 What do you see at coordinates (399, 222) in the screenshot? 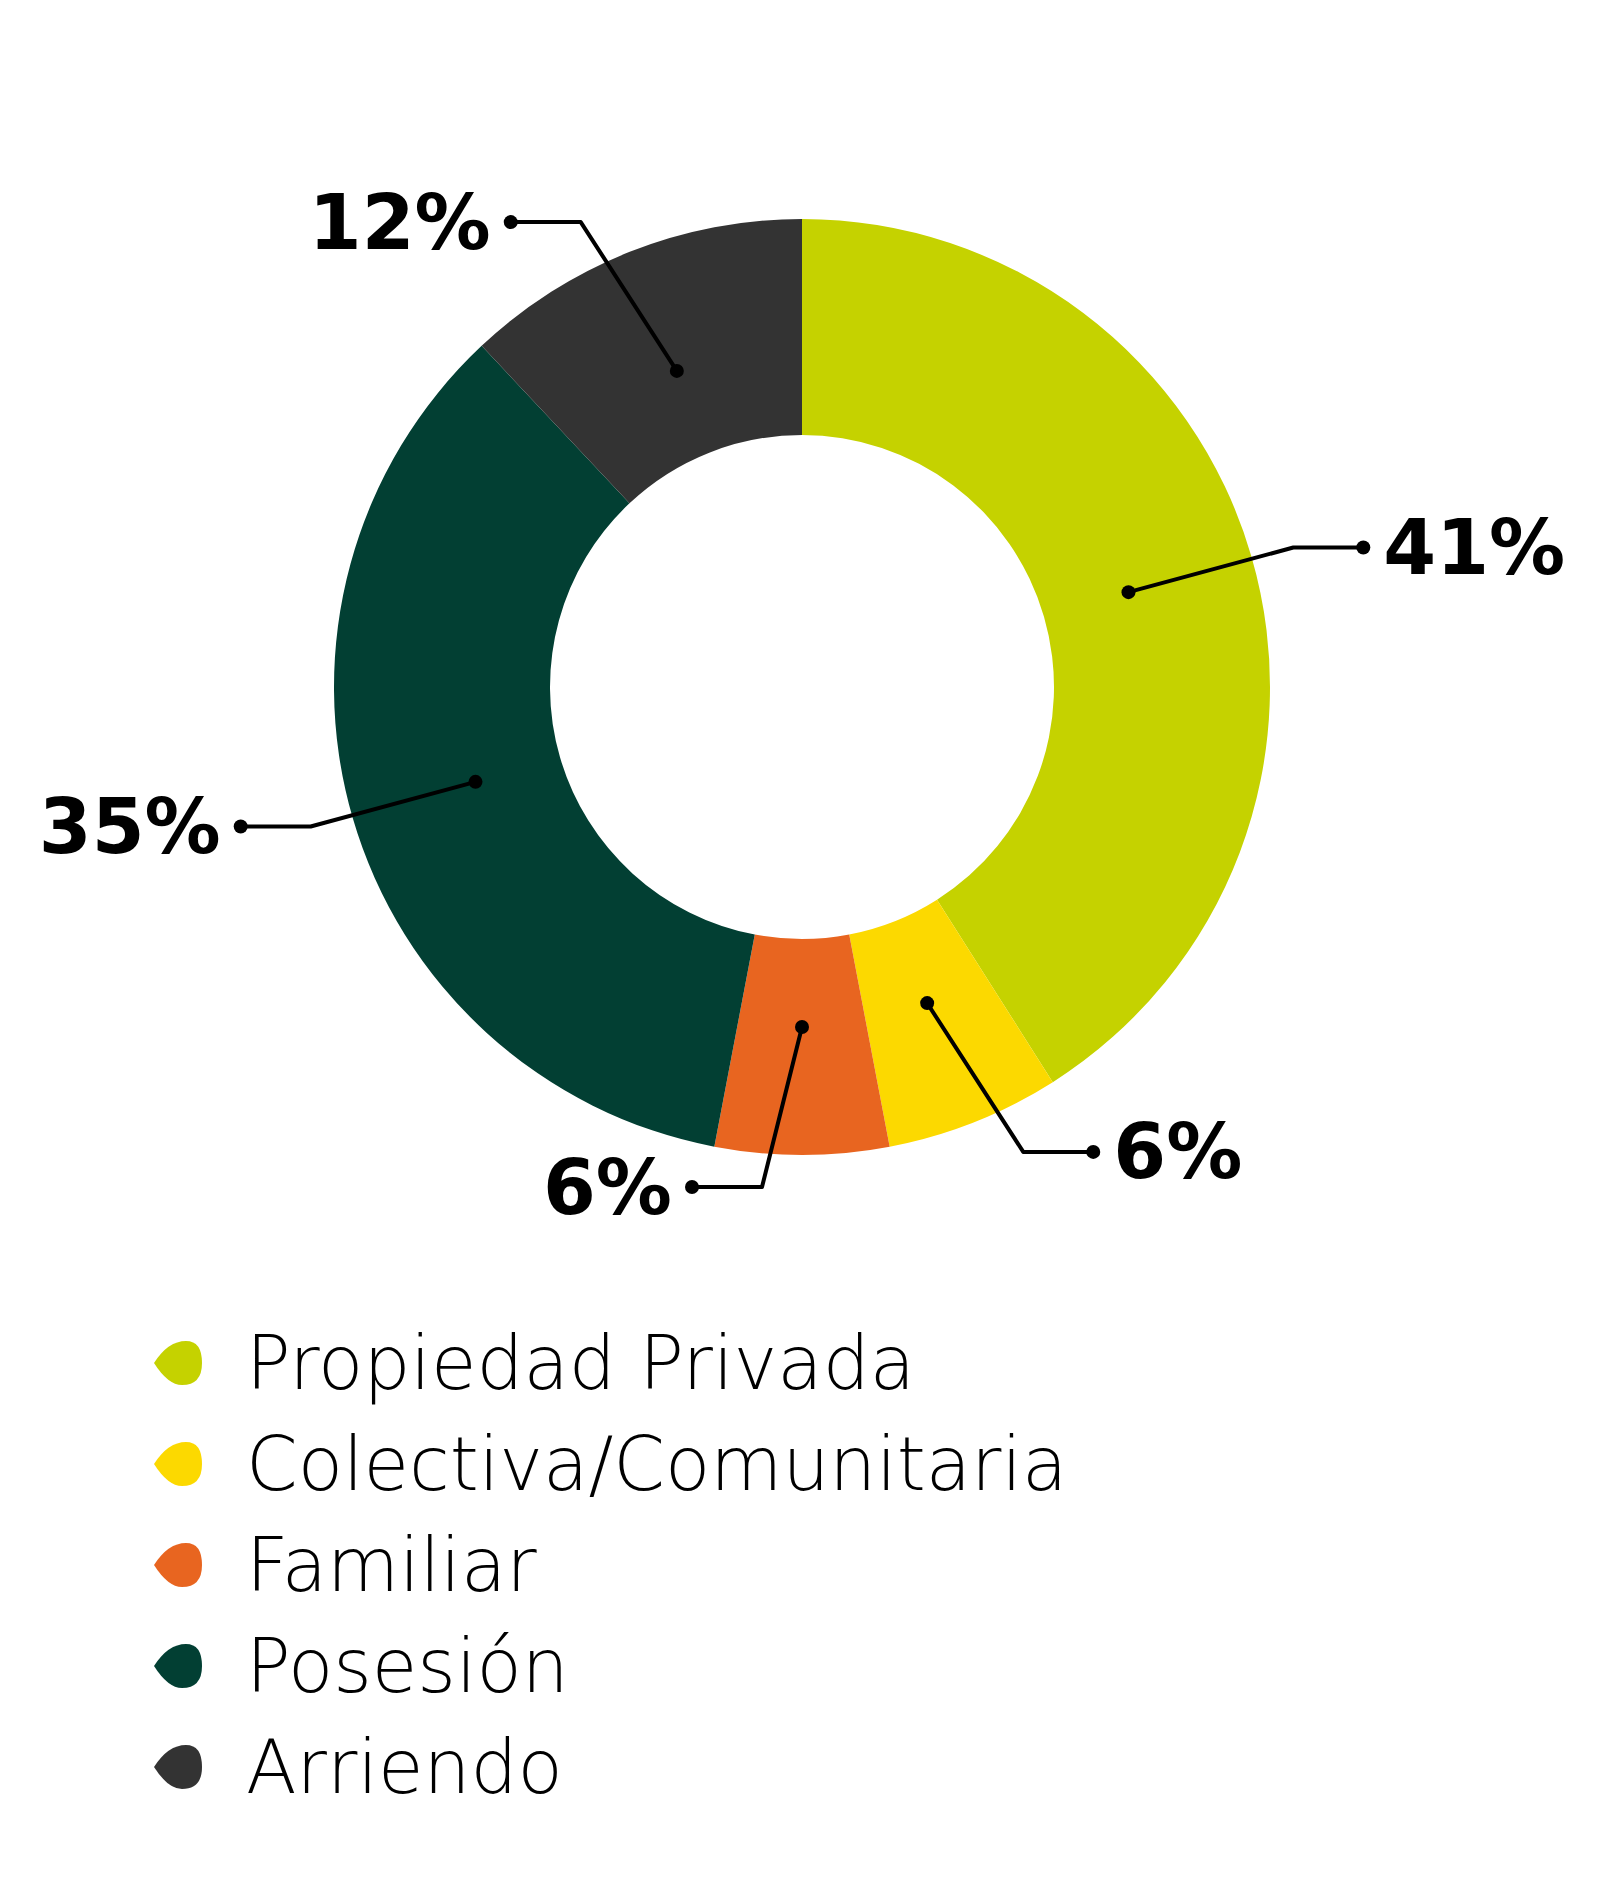
I see `data-label: 12%` at bounding box center [399, 222].